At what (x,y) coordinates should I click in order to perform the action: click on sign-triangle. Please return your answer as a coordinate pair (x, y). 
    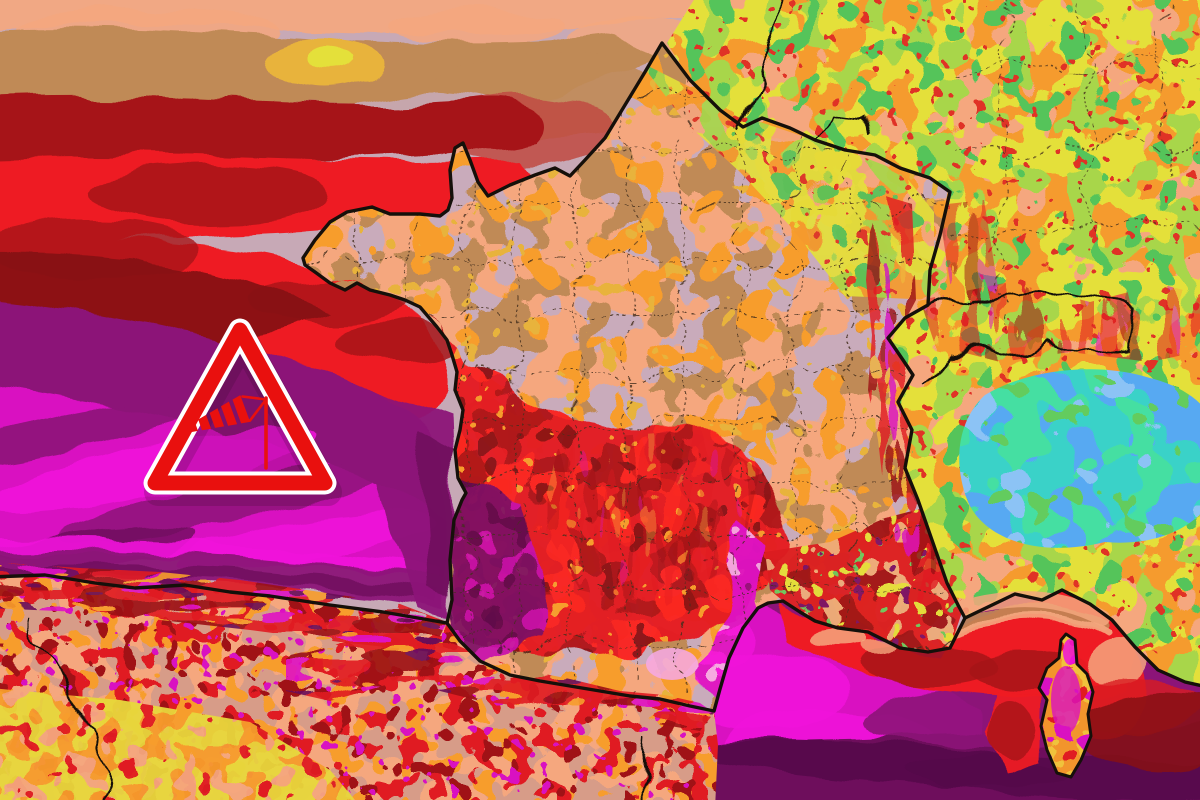
    Looking at the image, I should click on (240, 406).